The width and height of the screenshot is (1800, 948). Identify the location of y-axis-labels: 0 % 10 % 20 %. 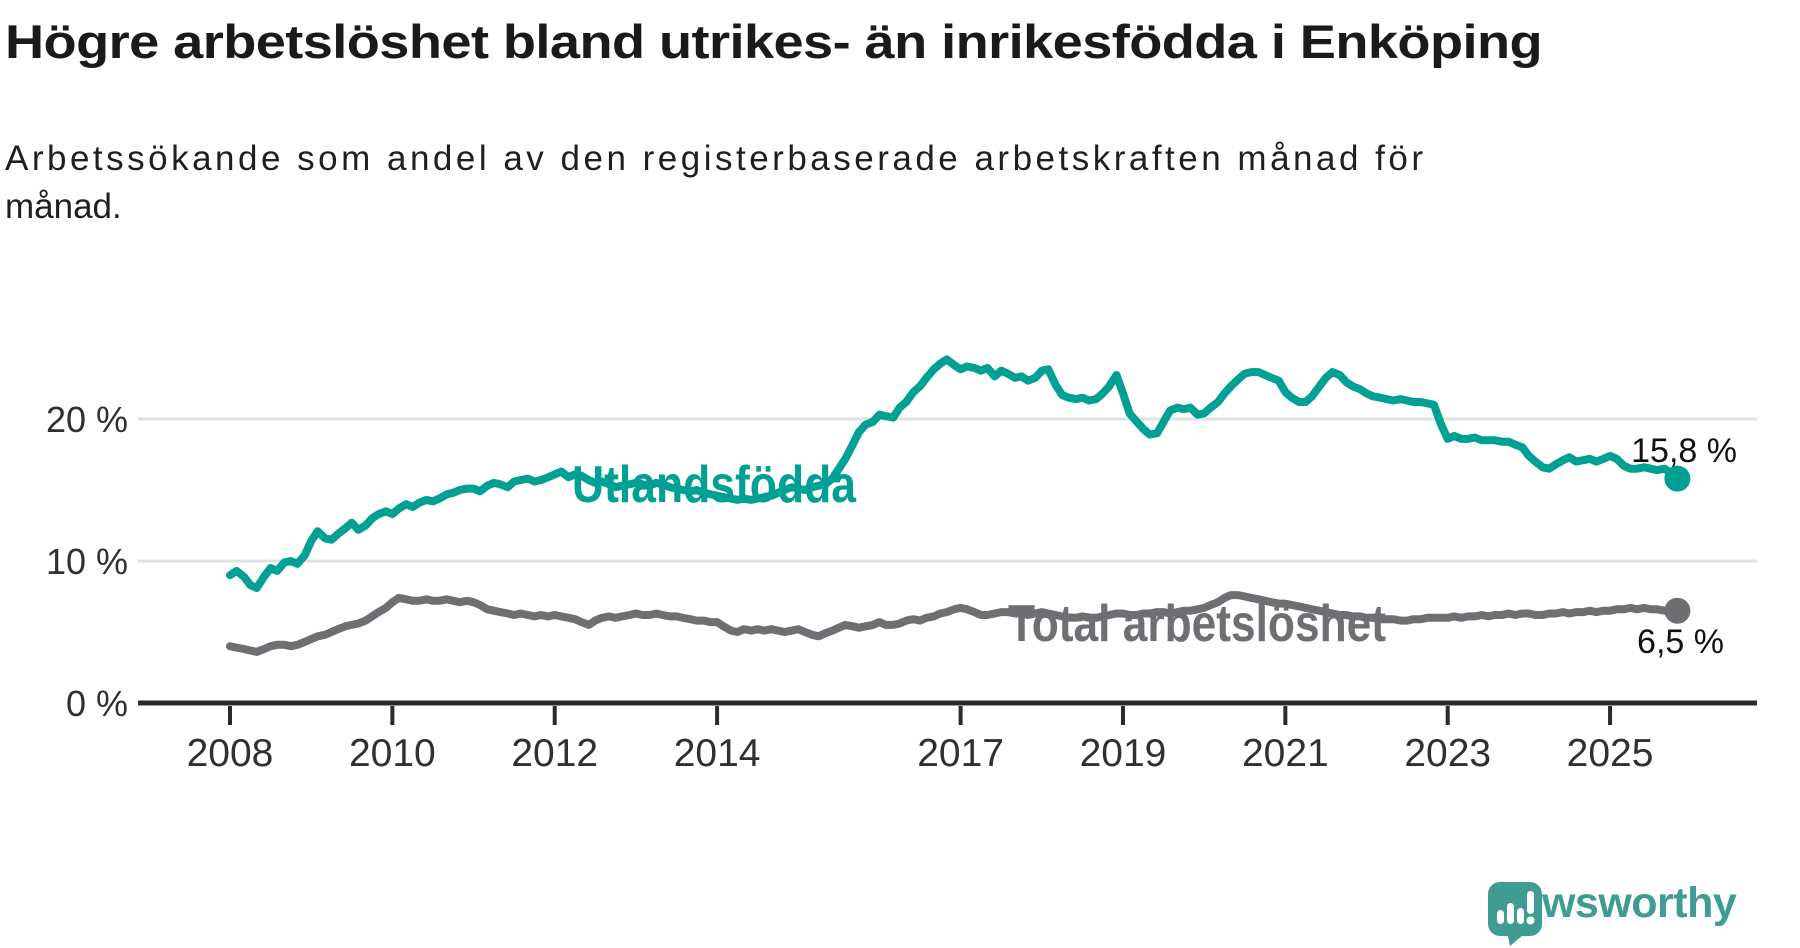
(87, 561).